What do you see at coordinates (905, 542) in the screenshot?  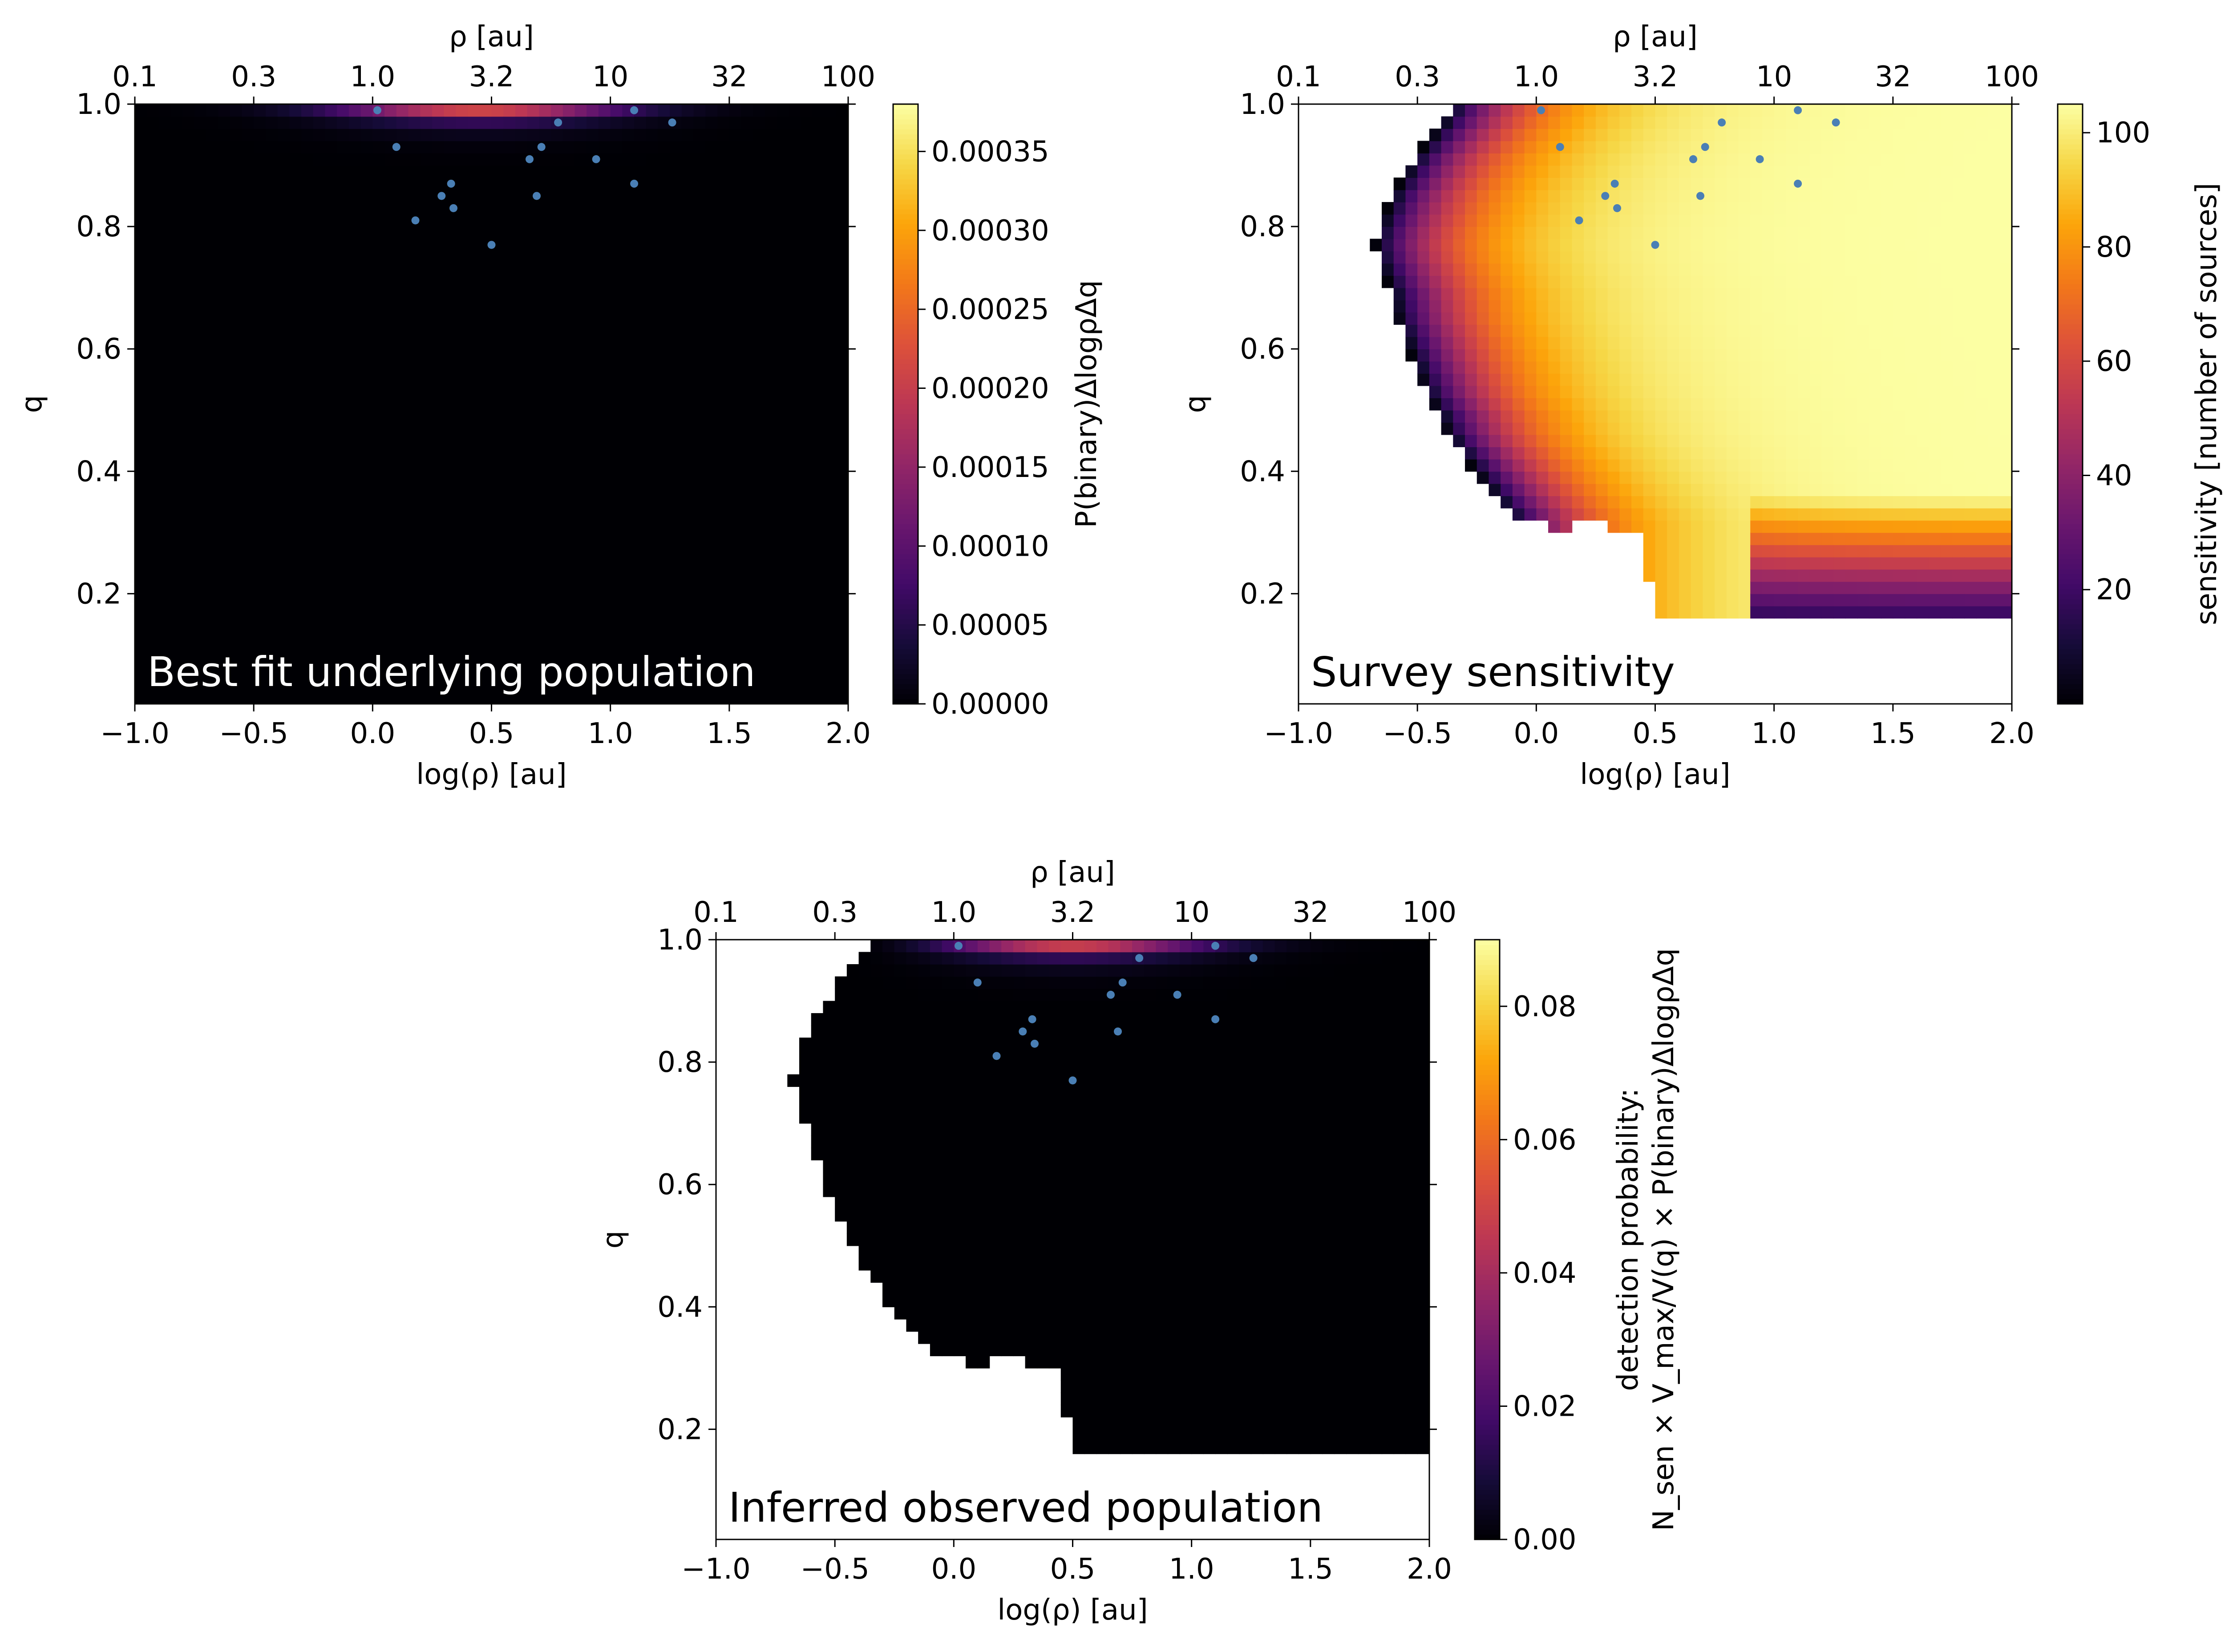 I see `colorbar-segment` at bounding box center [905, 542].